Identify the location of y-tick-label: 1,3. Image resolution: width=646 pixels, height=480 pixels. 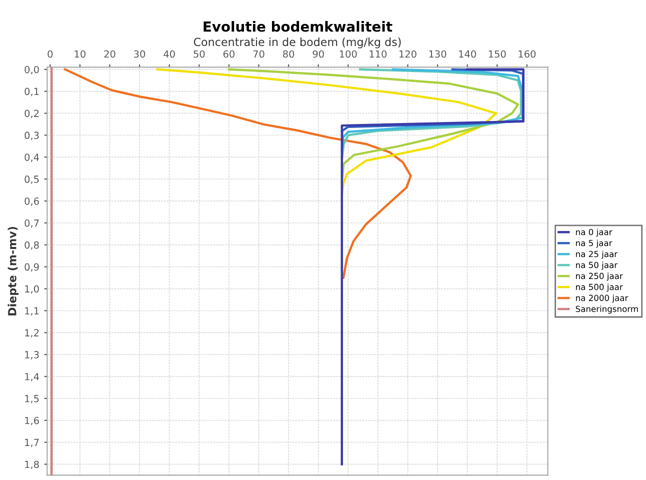
(32, 355).